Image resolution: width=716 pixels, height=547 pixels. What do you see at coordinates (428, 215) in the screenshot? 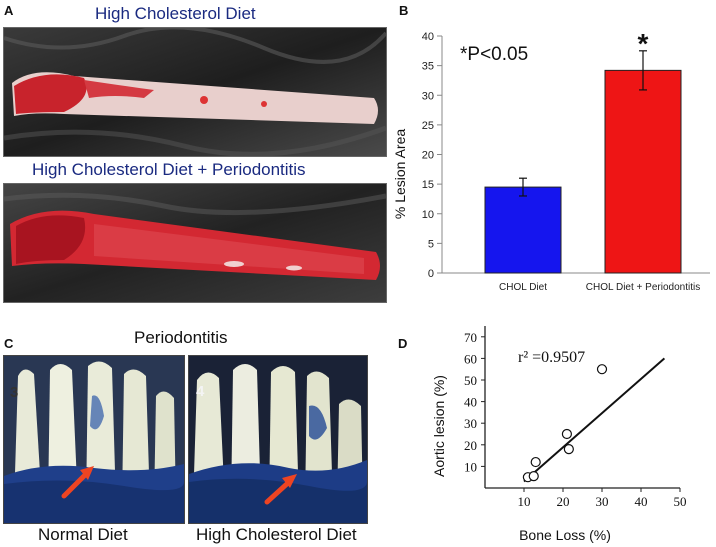
I see `bar-chart-y-tick-label: 10` at bounding box center [428, 215].